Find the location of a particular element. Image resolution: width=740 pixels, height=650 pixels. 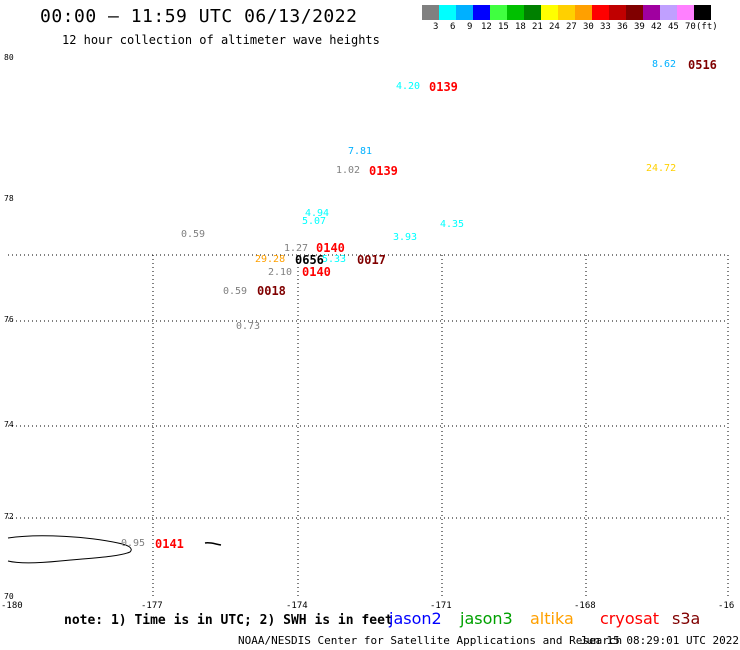

lat-label: 78 is located at coordinates (9, 198).